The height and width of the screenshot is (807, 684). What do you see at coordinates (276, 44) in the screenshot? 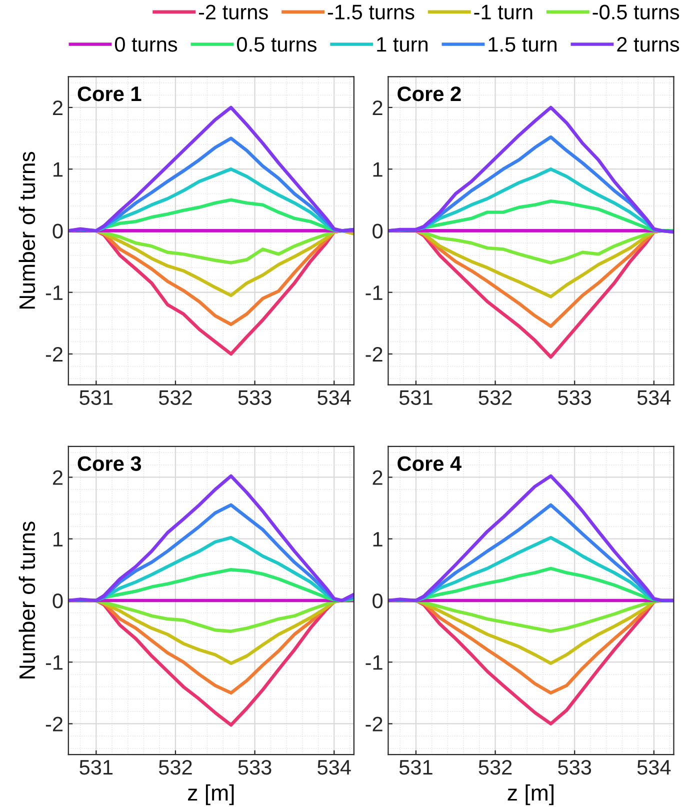
I see `legend-label: 0.5 turns` at bounding box center [276, 44].